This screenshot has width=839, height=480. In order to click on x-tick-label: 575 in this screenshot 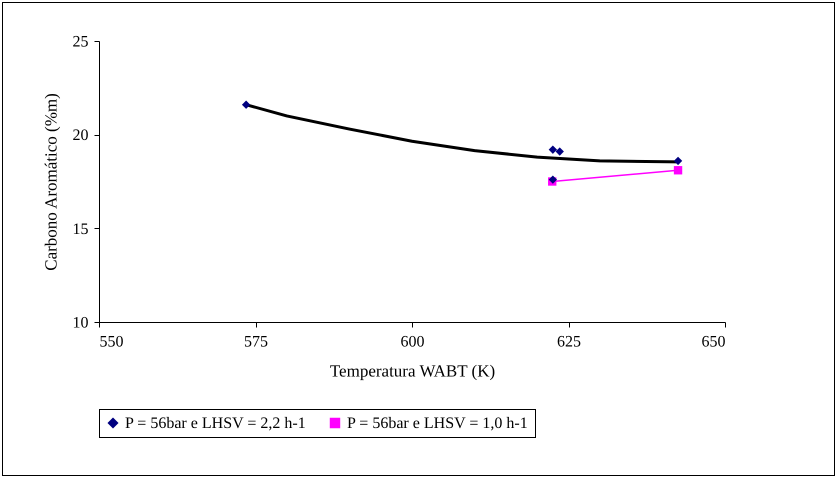, I will do `click(256, 342)`.